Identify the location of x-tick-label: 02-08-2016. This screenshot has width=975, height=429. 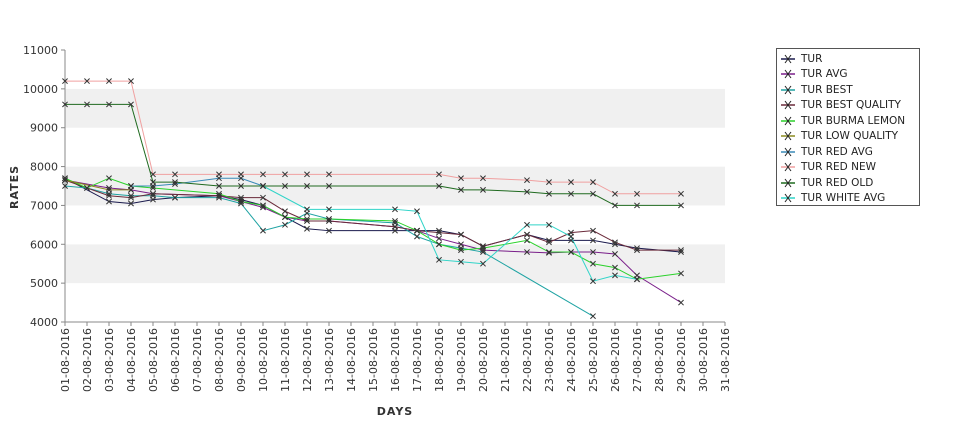
(87, 360).